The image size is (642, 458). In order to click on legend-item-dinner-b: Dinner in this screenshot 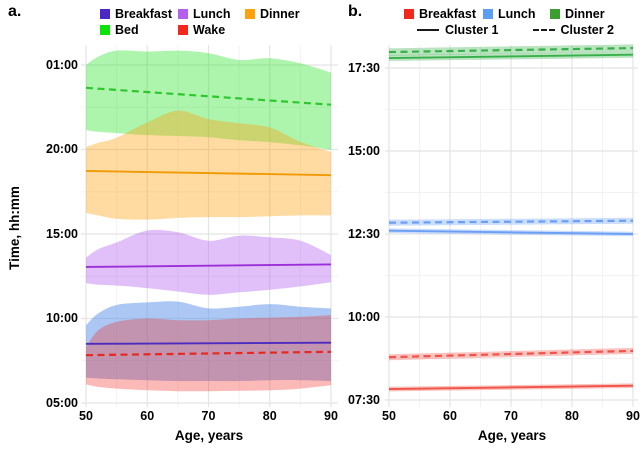, I will do `click(577, 14)`.